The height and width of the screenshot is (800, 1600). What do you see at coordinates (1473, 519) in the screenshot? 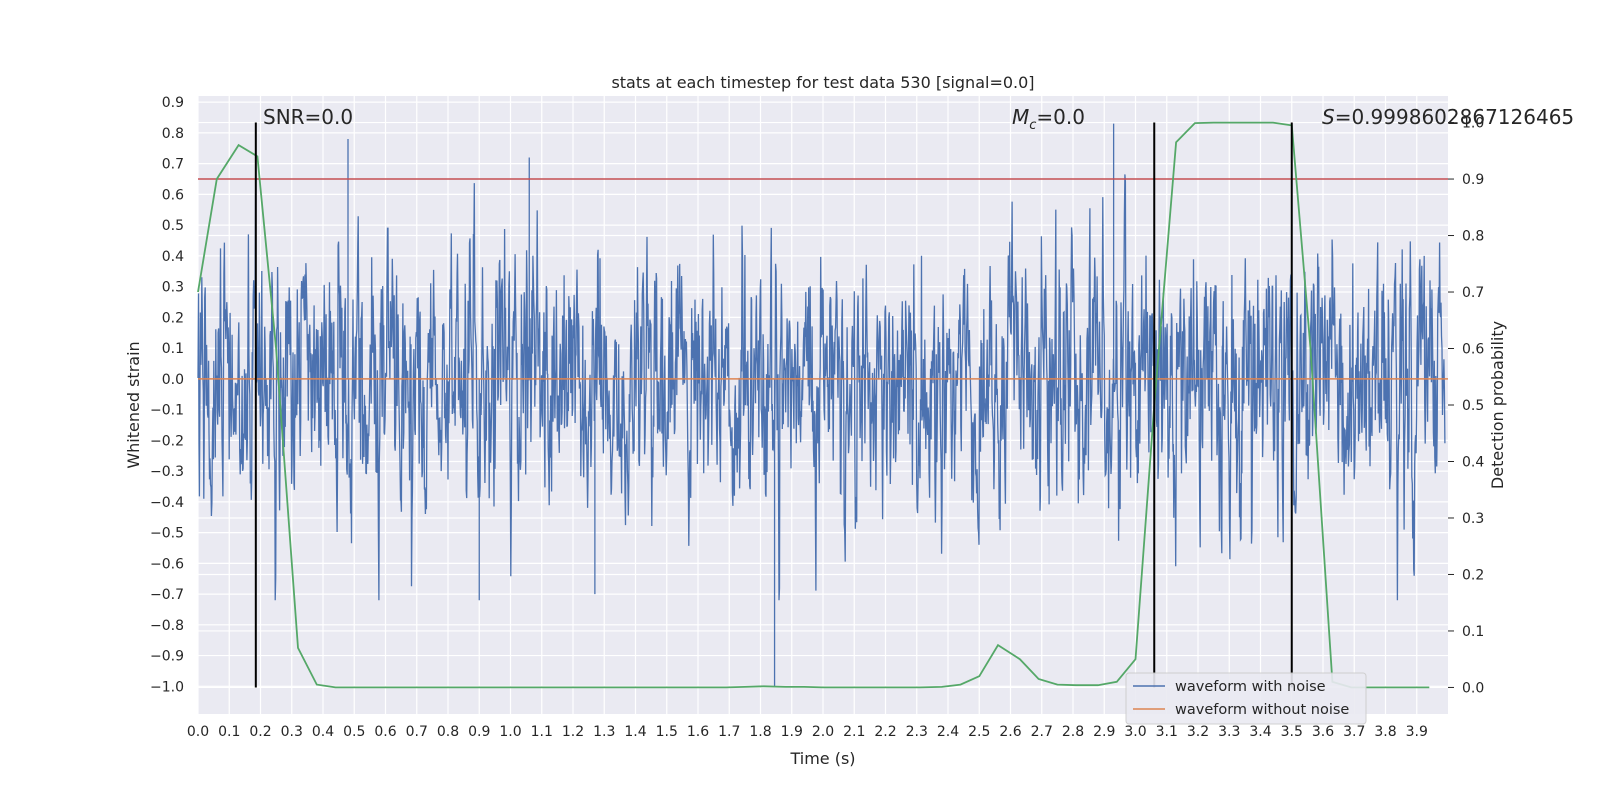
I see `y2-tick-label: 0.3` at bounding box center [1473, 519].